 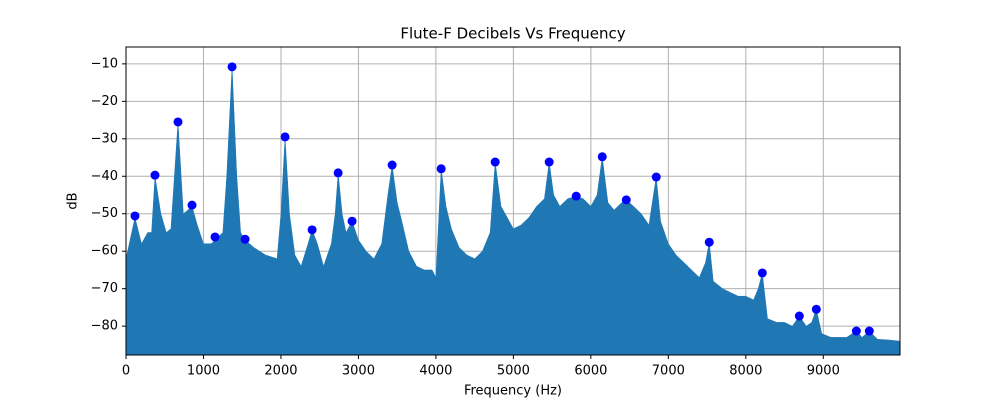 I want to click on y-tick-label: −60, so click(x=104, y=251).